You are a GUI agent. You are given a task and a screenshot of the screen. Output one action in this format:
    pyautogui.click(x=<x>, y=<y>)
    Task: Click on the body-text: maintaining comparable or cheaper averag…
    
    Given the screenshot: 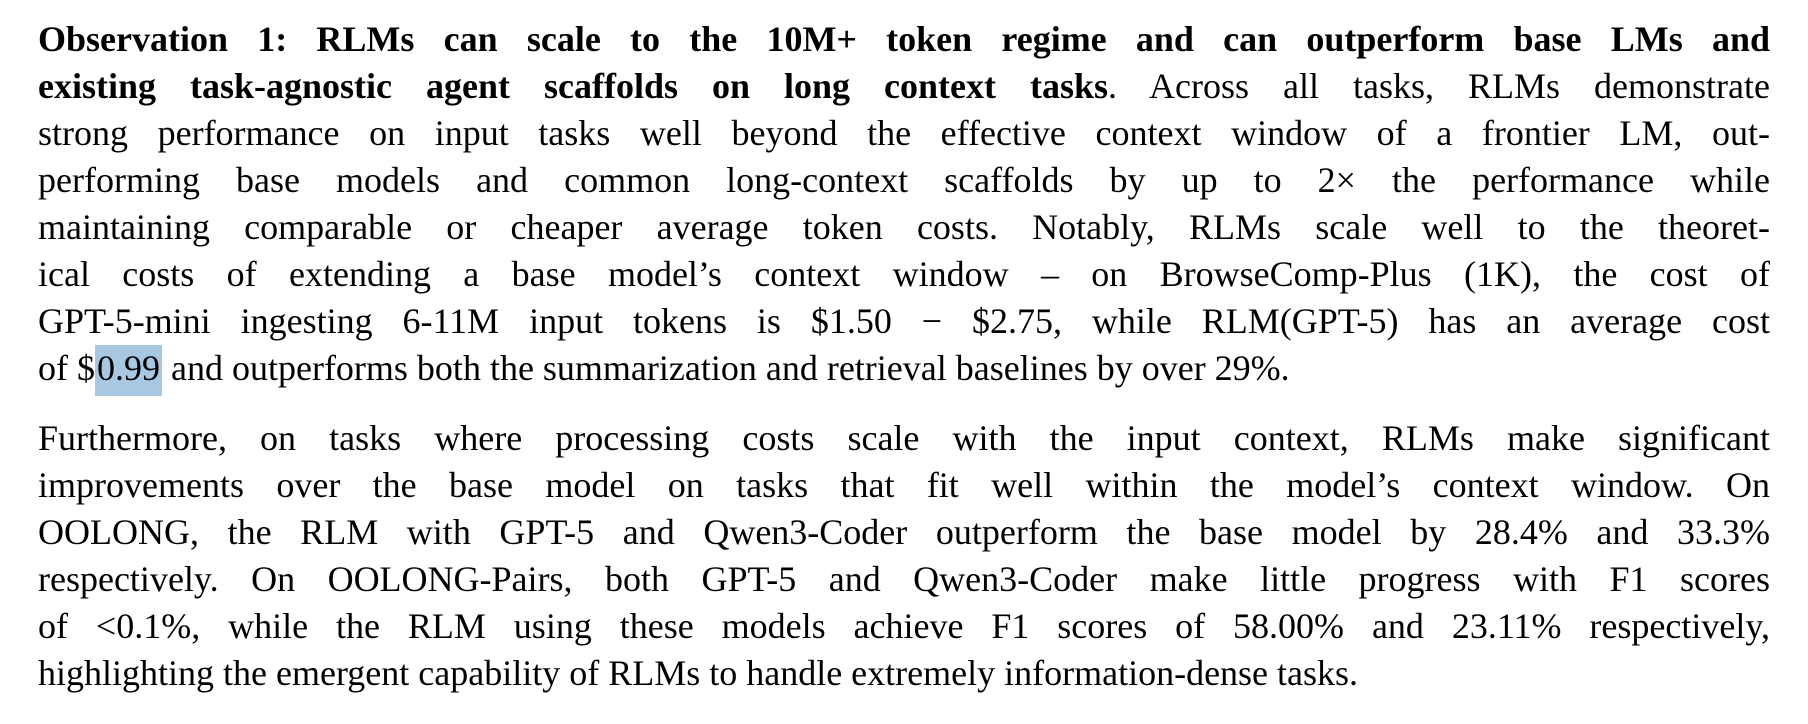 What is the action you would take?
    pyautogui.click(x=904, y=227)
    